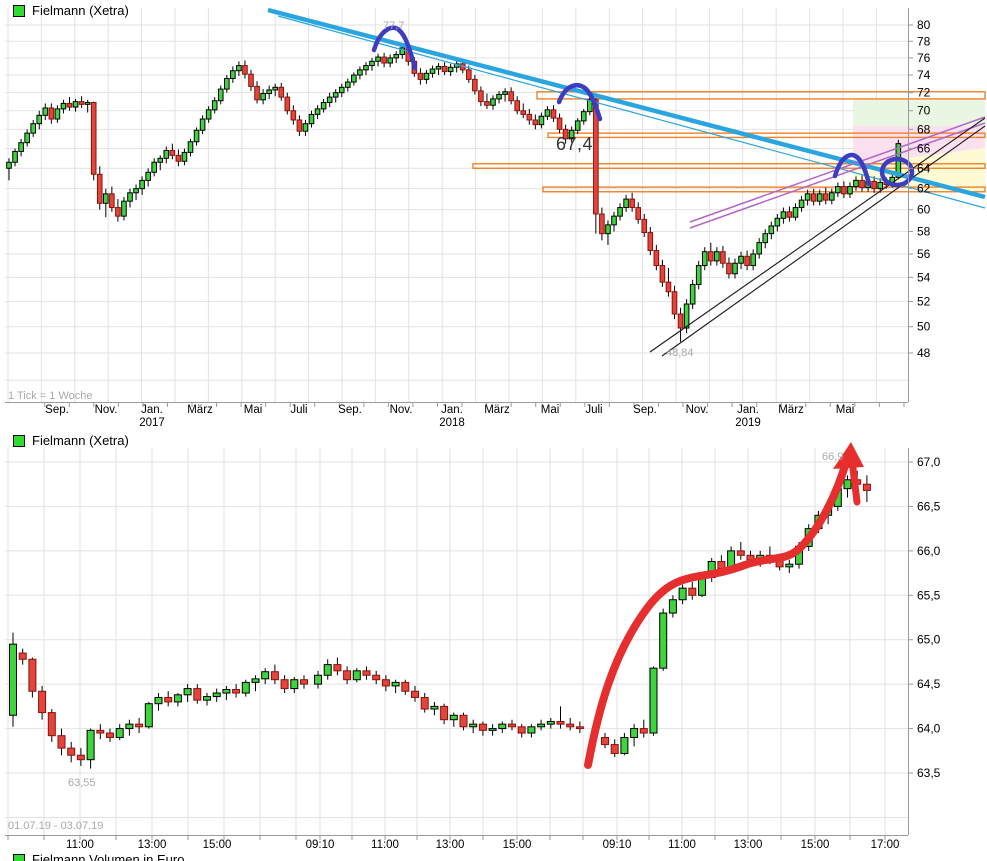 This screenshot has width=987, height=861. Describe the element at coordinates (575, 144) in the screenshot. I see `weekly-price-annotation: 67,4` at that location.